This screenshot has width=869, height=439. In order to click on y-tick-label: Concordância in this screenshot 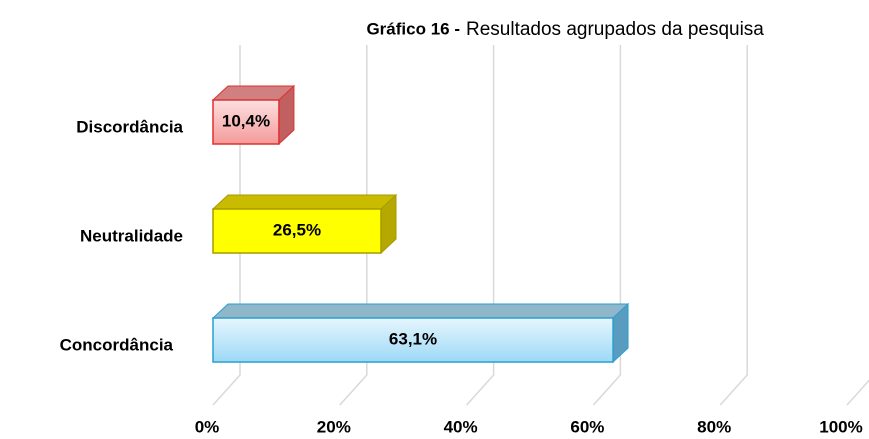, I will do `click(117, 344)`.